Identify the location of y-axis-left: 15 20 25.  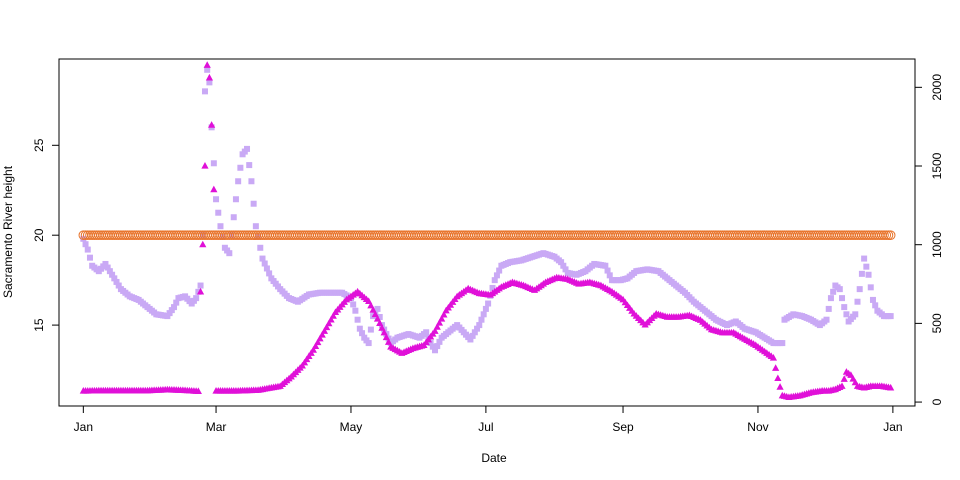
(46, 235).